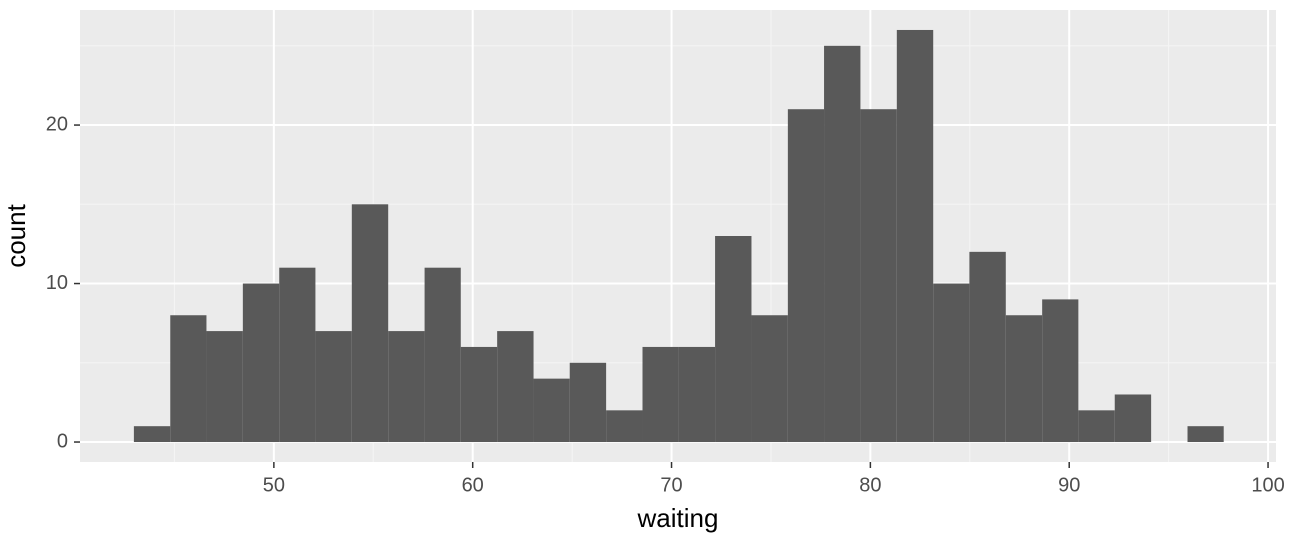  What do you see at coordinates (57, 283) in the screenshot?
I see `y-tick-label: 10` at bounding box center [57, 283].